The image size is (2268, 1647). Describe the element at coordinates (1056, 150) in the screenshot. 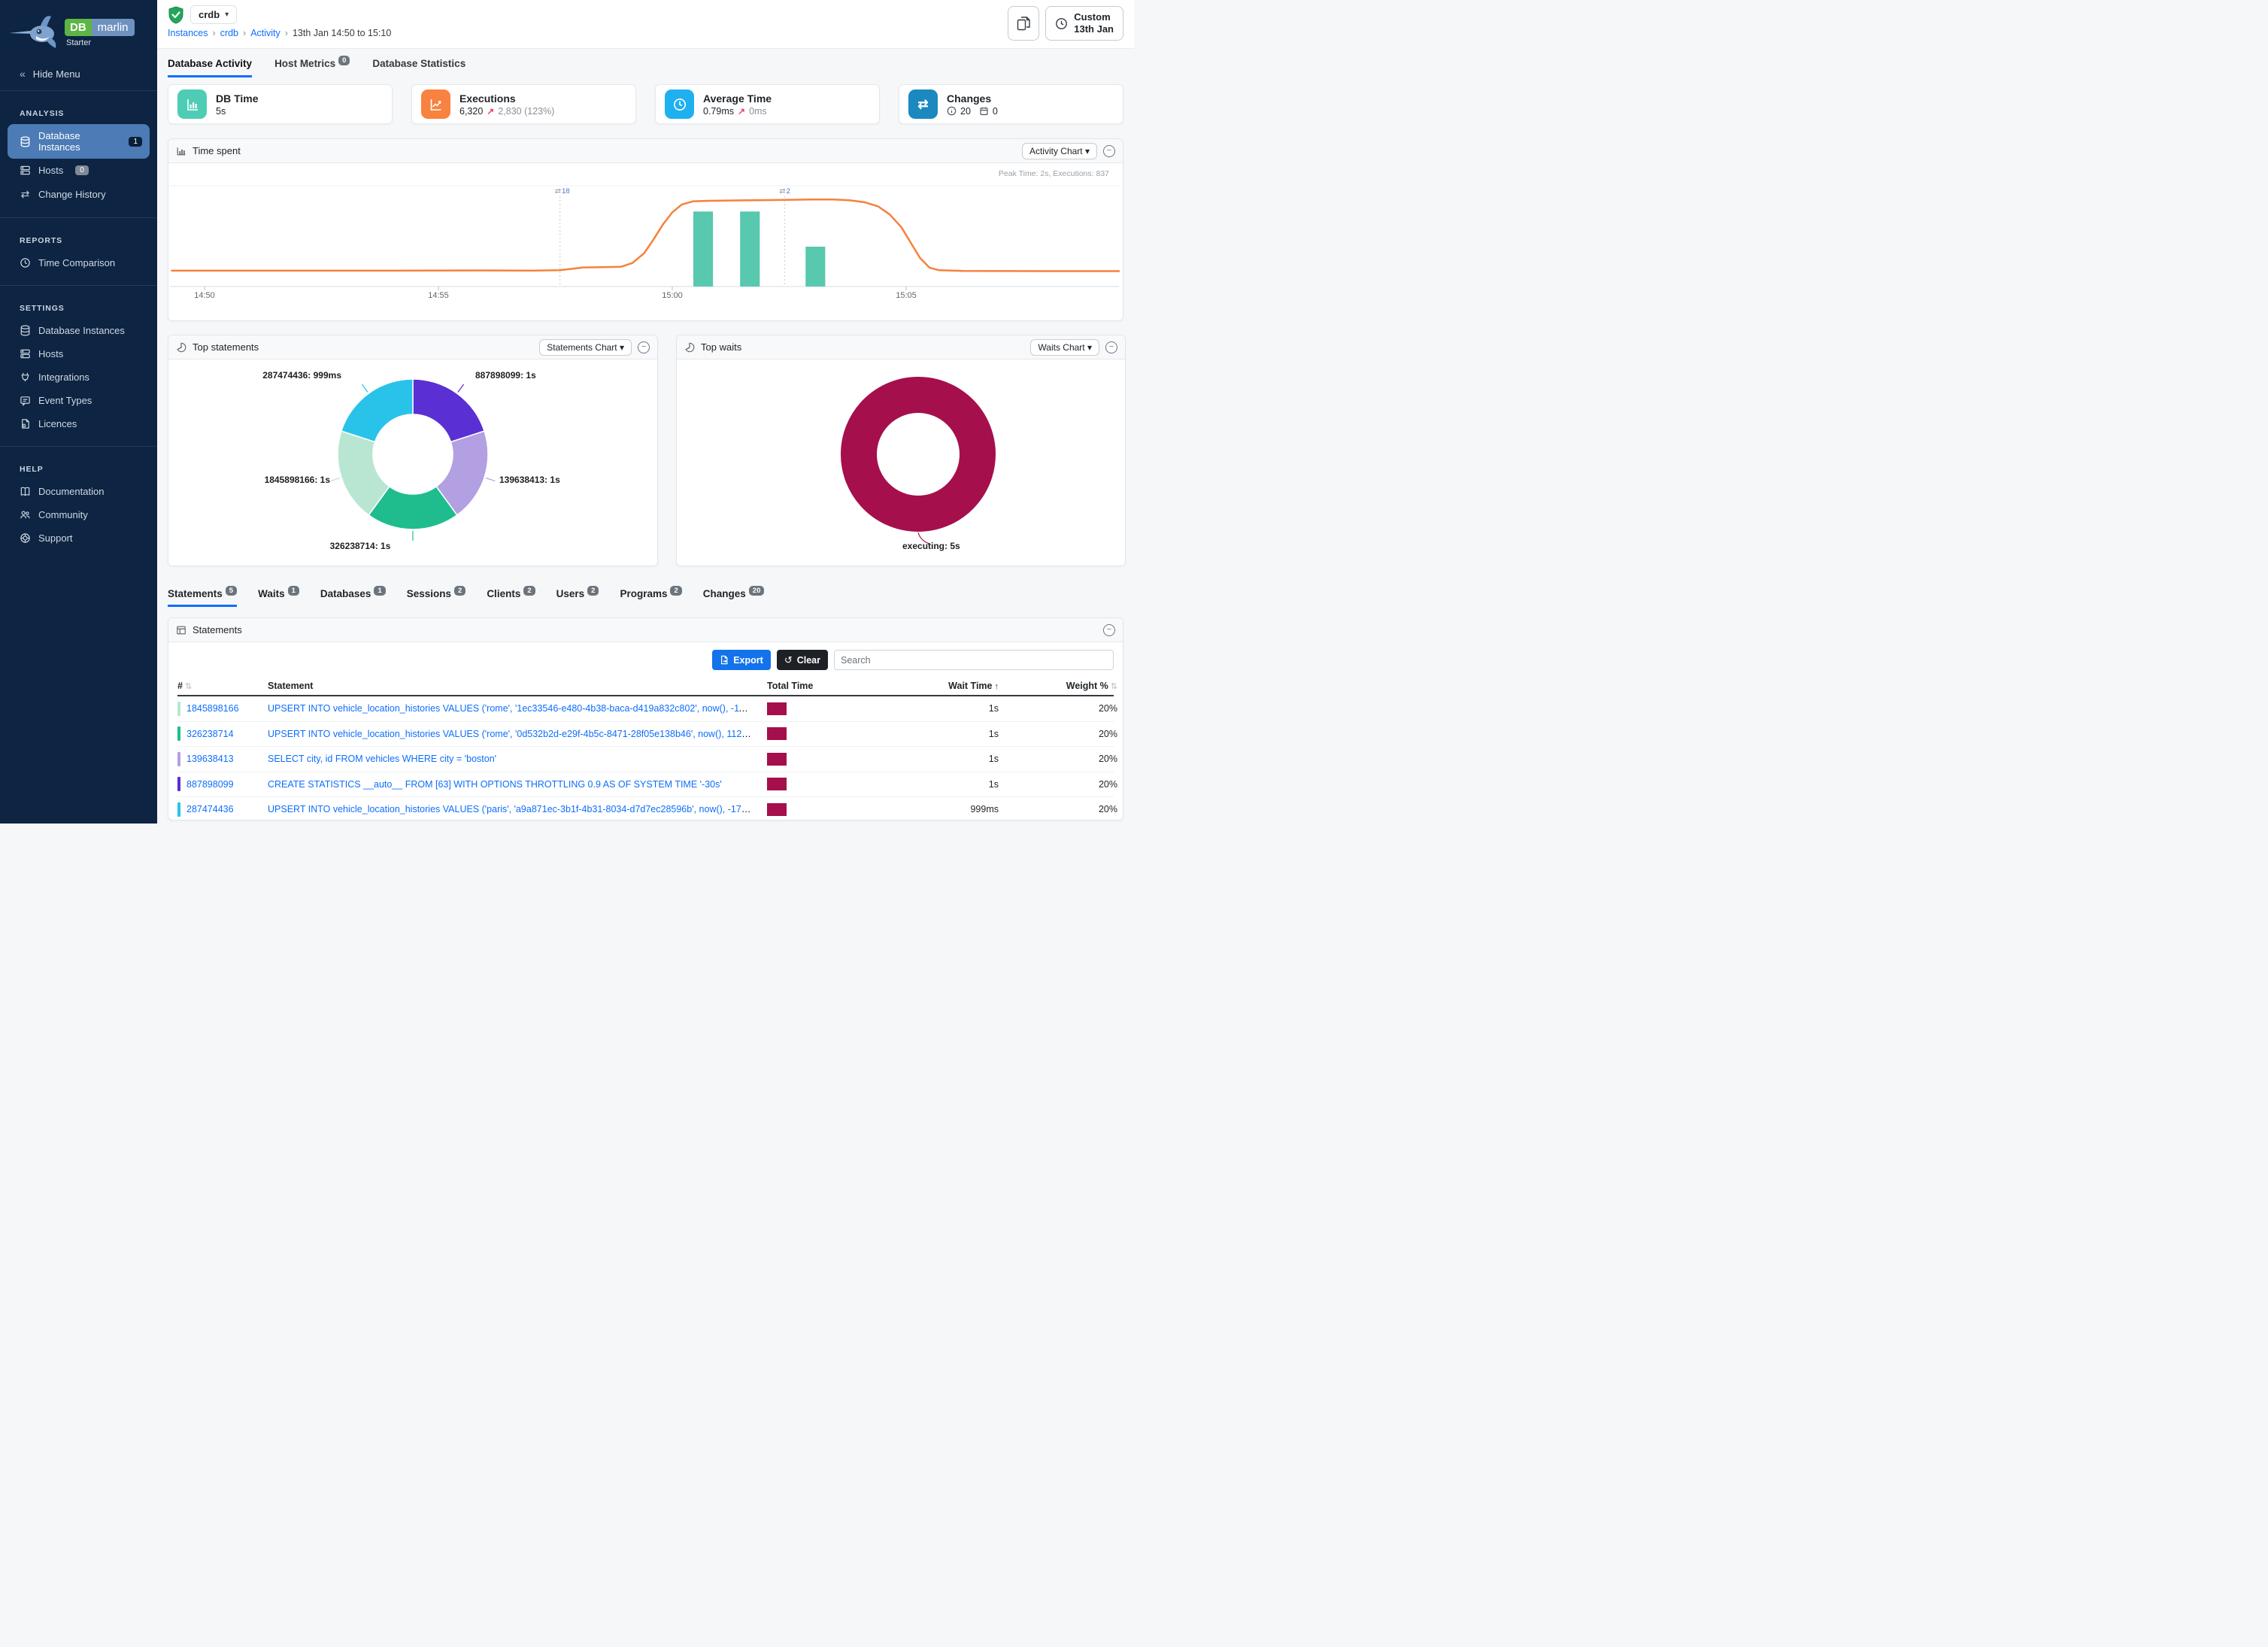

I see `select-label: Activity Chart` at that location.